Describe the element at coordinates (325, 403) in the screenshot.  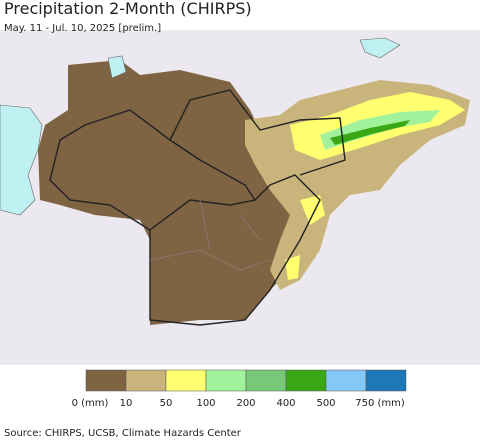
I see `legend-label: 500` at that location.